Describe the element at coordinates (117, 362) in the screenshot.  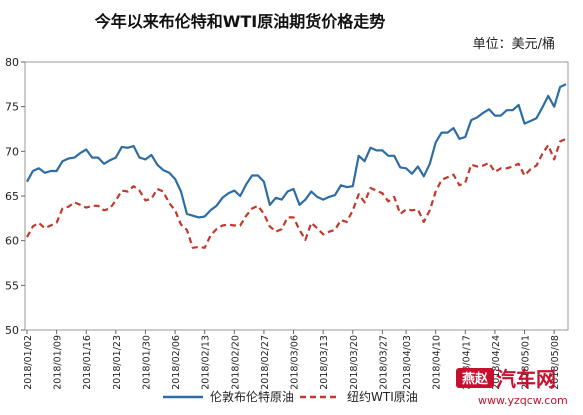
I see `x-tick-label: 2018/01/23` at that location.